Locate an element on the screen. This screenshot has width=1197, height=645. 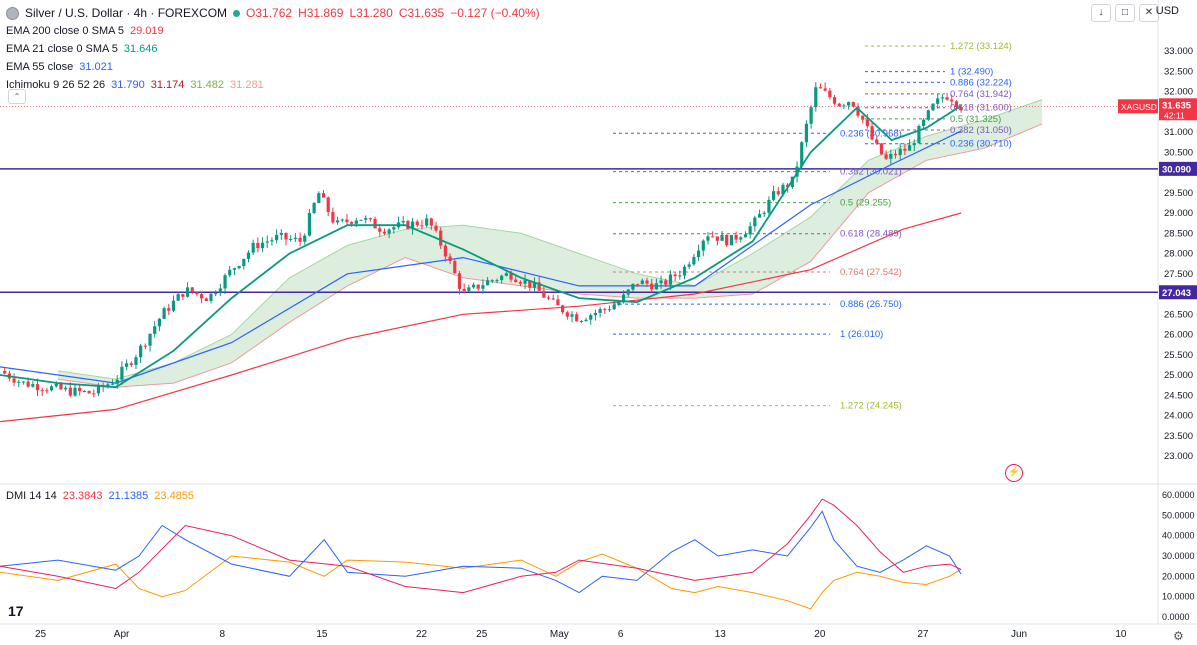
time-tick-label: 15 is located at coordinates (322, 634).